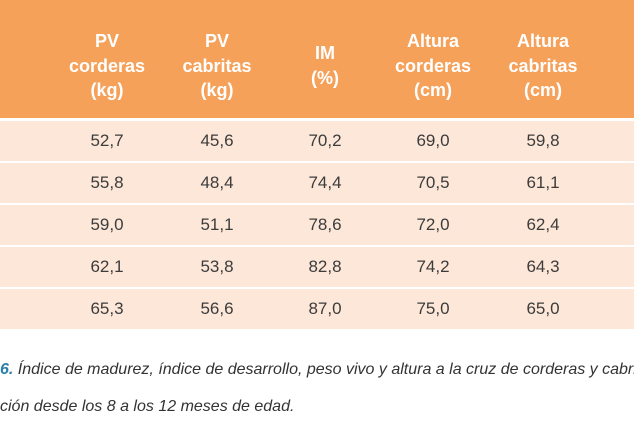 This screenshot has height=429, width=634. What do you see at coordinates (7, 53) in the screenshot?
I see `header-cell: d` at bounding box center [7, 53].